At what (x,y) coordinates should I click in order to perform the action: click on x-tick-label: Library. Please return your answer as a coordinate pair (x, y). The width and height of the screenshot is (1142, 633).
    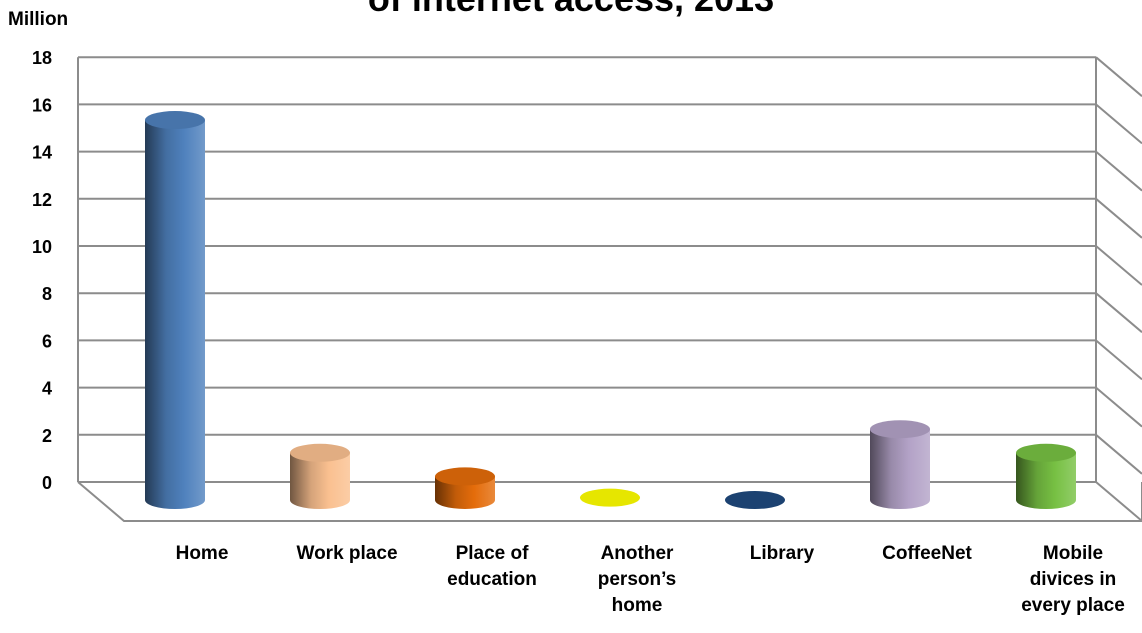
    Looking at the image, I should click on (782, 553).